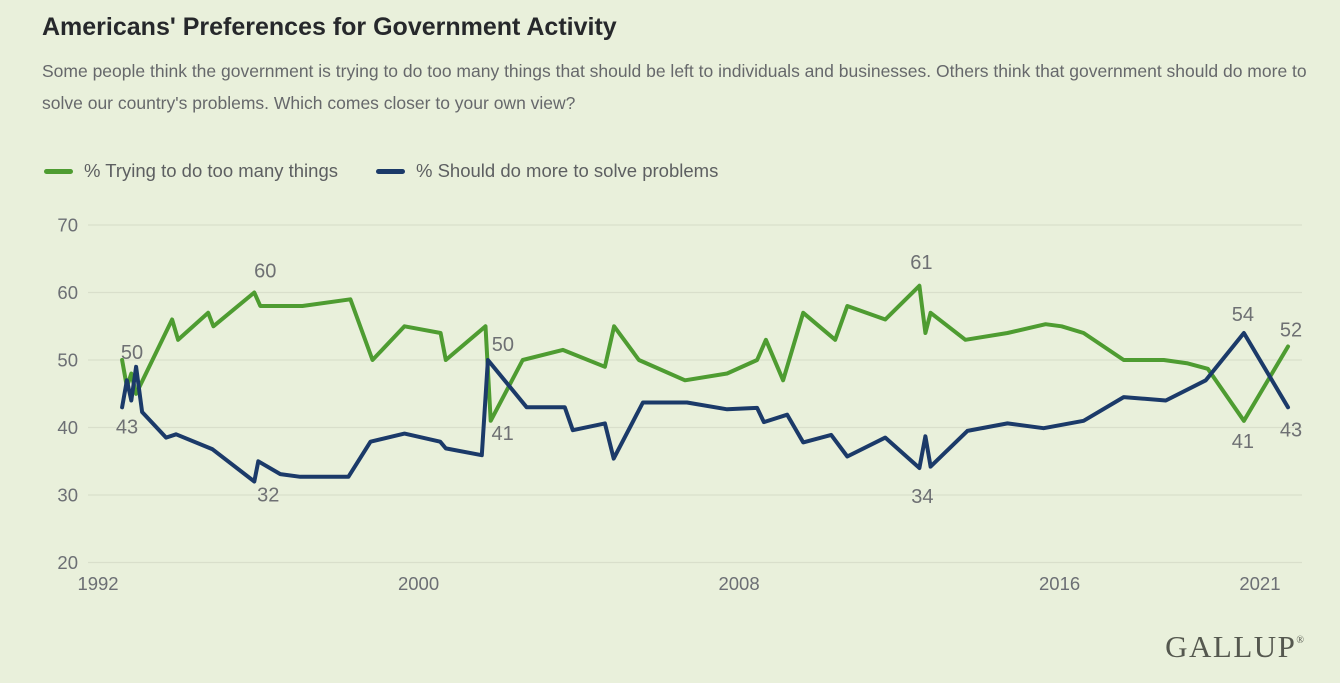  I want to click on point-label: 32, so click(268, 496).